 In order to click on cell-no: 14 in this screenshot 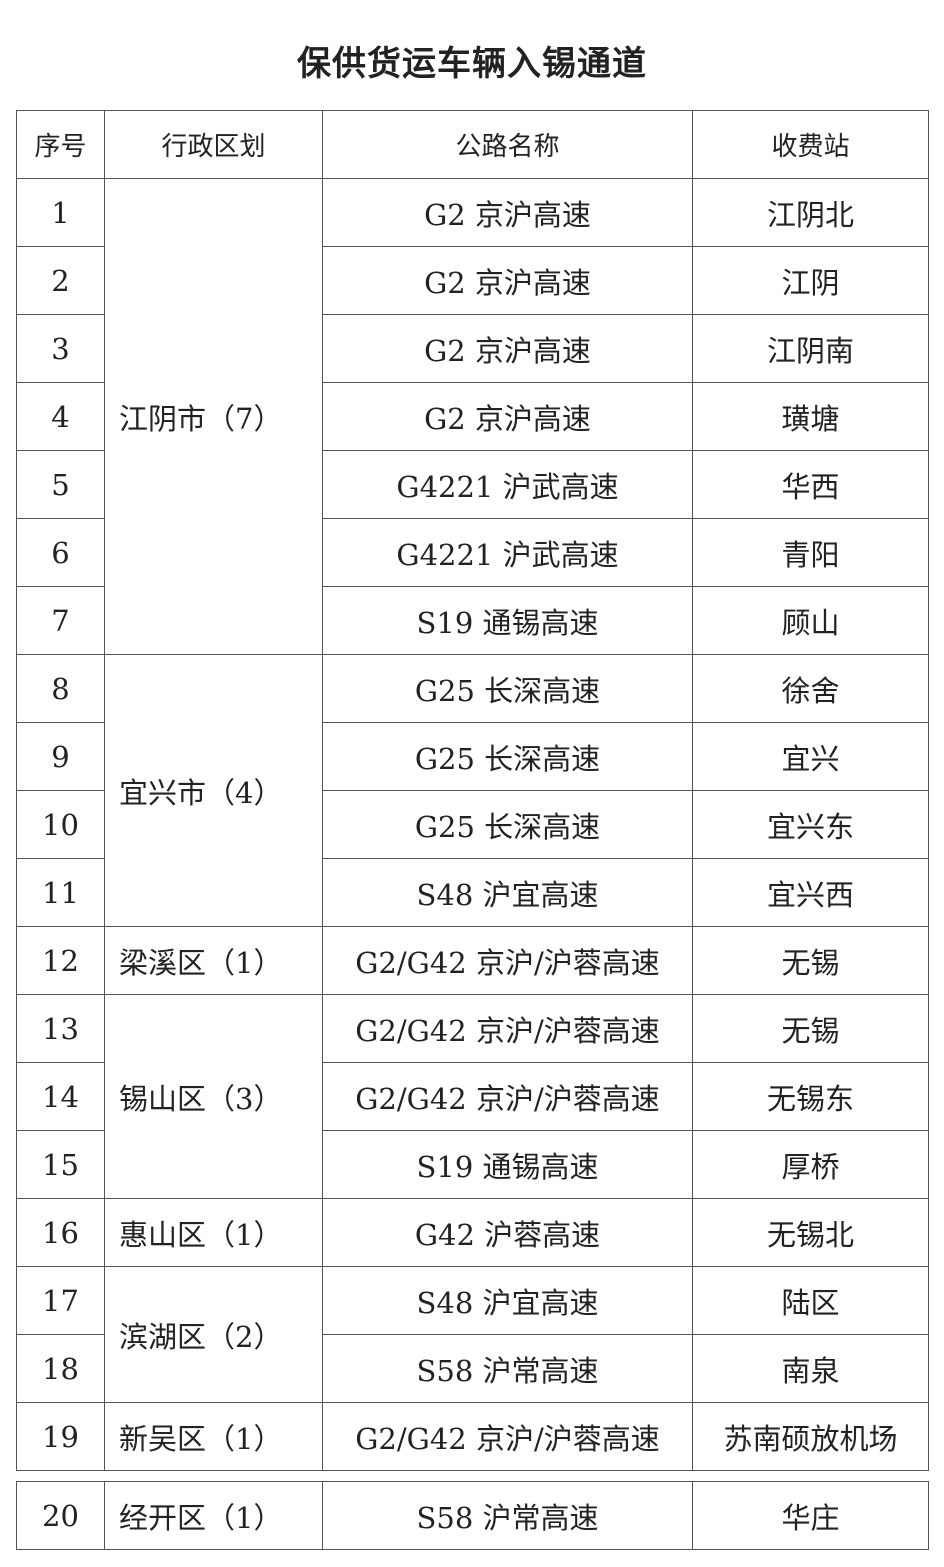, I will do `click(60, 1096)`.